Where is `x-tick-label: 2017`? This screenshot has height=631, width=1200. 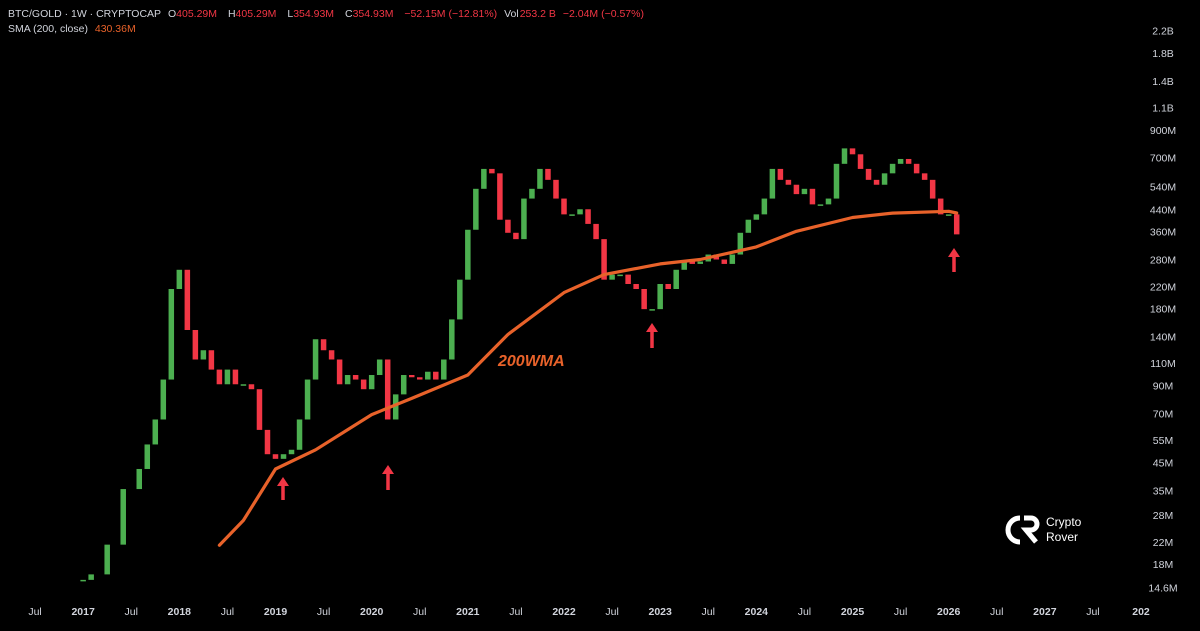 x-tick-label: 2017 is located at coordinates (83, 612).